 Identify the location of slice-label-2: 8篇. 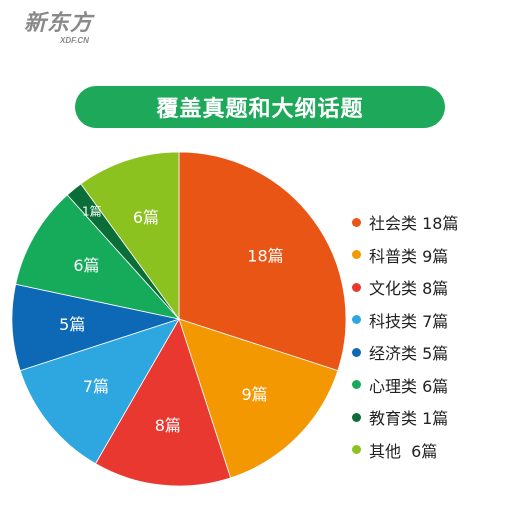
(168, 425).